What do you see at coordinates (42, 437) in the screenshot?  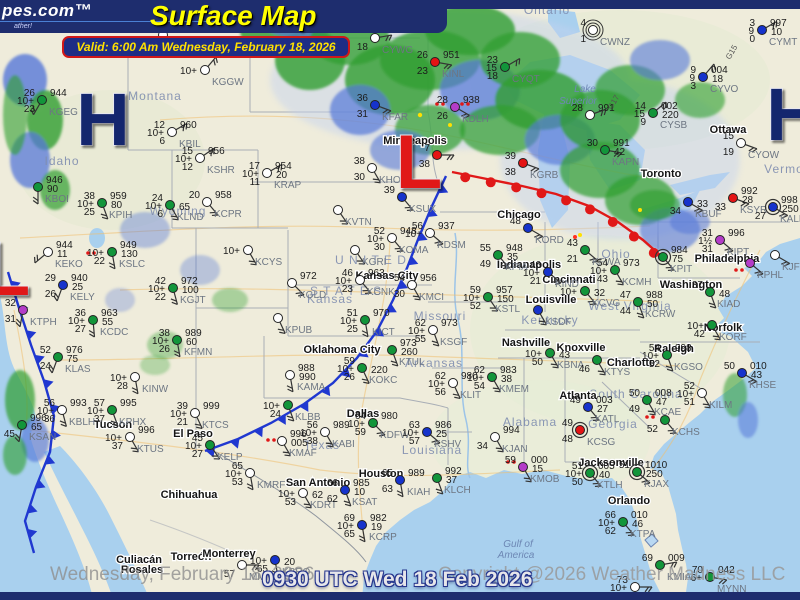 I see `station-id: KSAN` at bounding box center [42, 437].